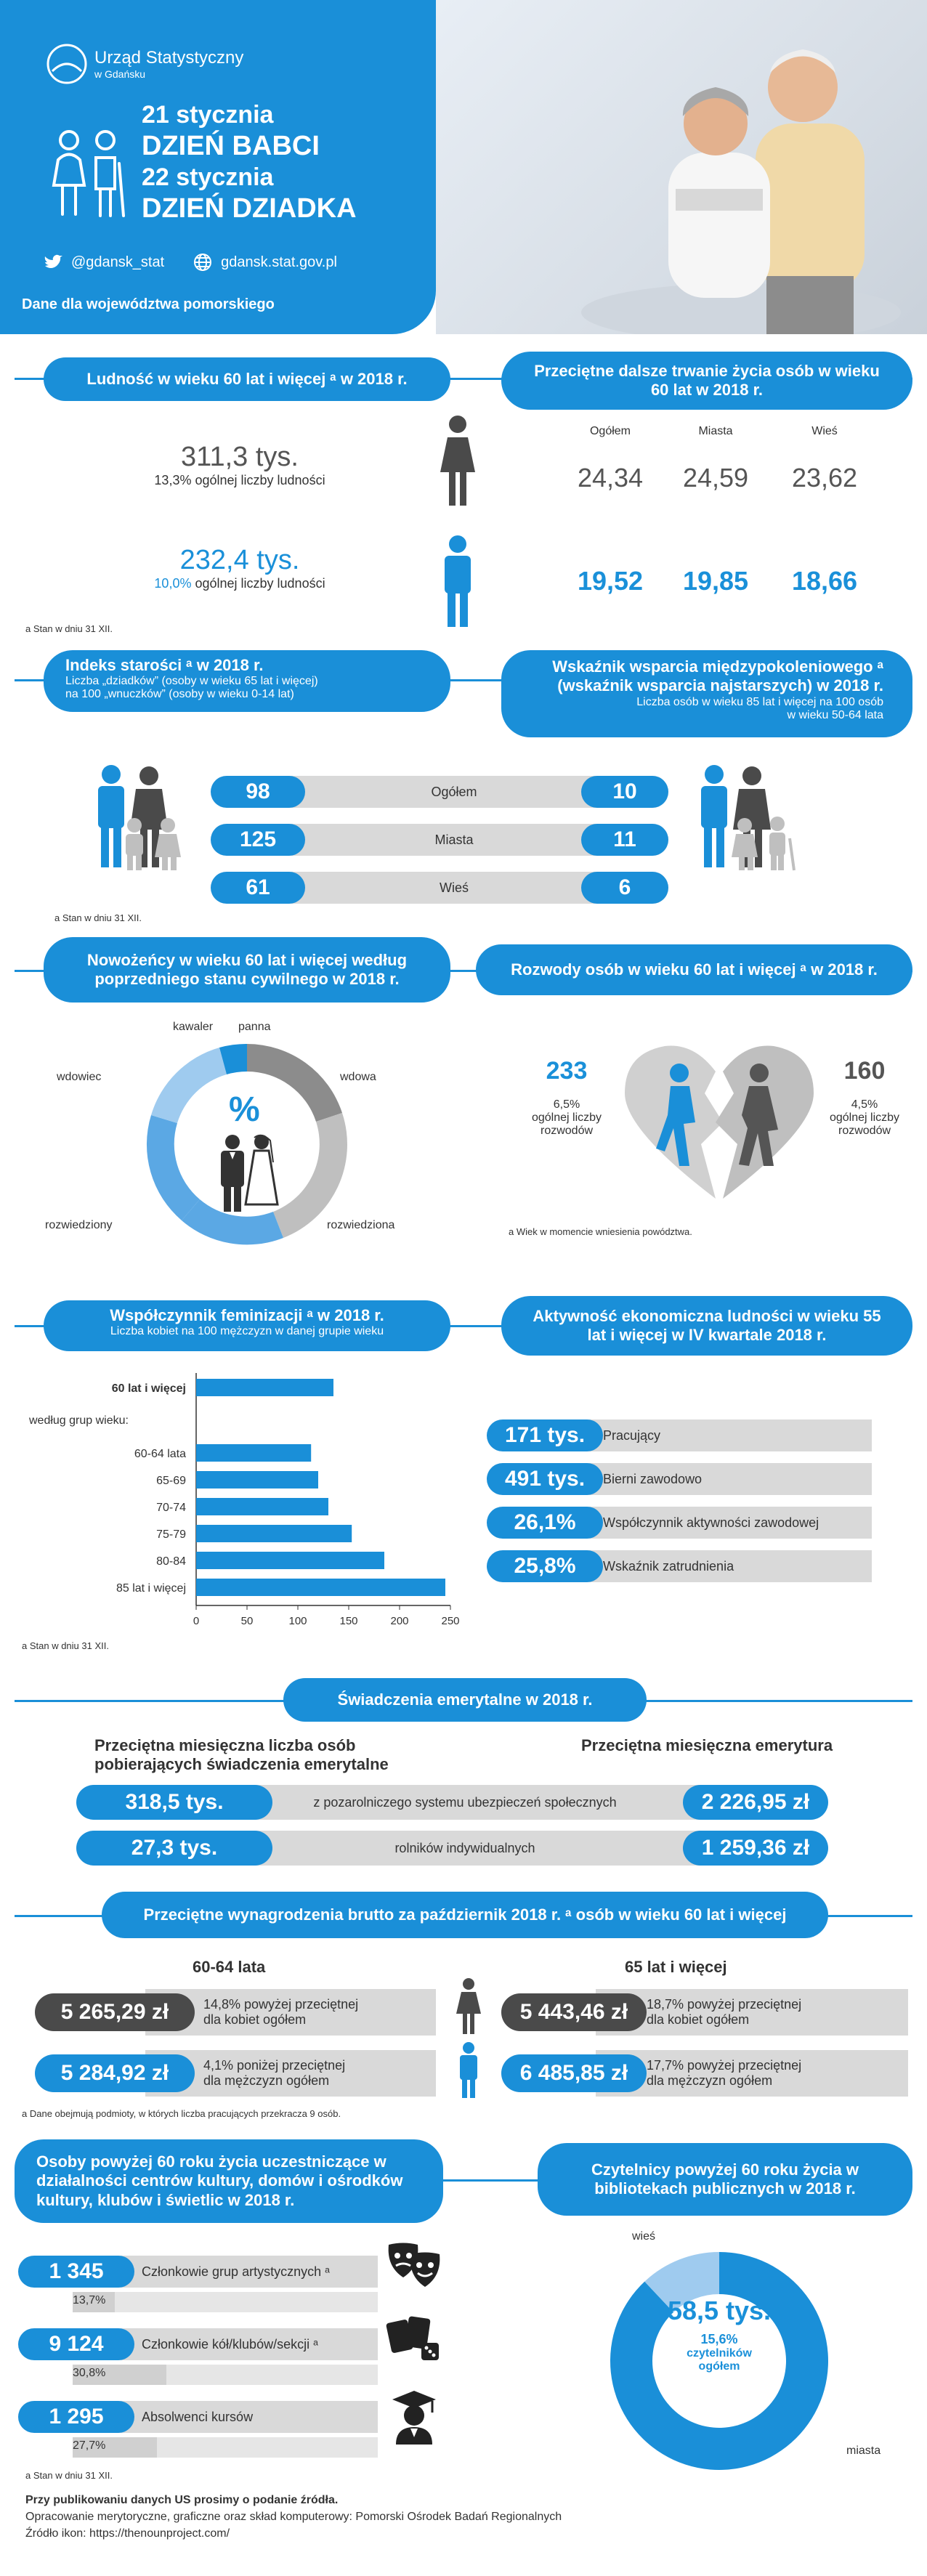 Image resolution: width=927 pixels, height=2576 pixels. I want to click on culture-share-track, so click(226, 2447).